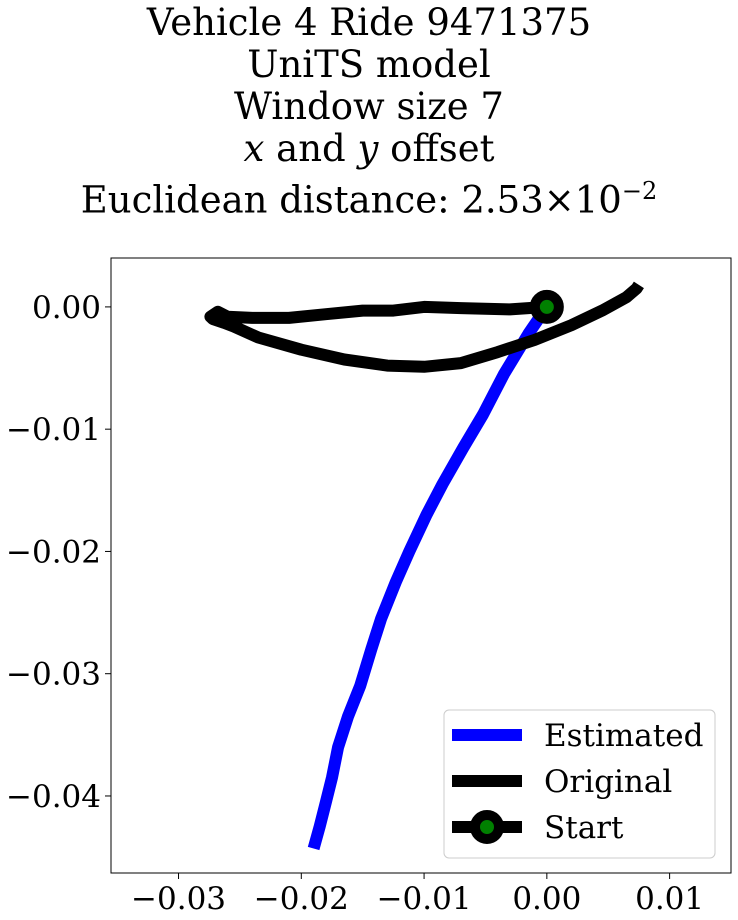  I want to click on x-tick-label: 0.01, so click(669, 899).